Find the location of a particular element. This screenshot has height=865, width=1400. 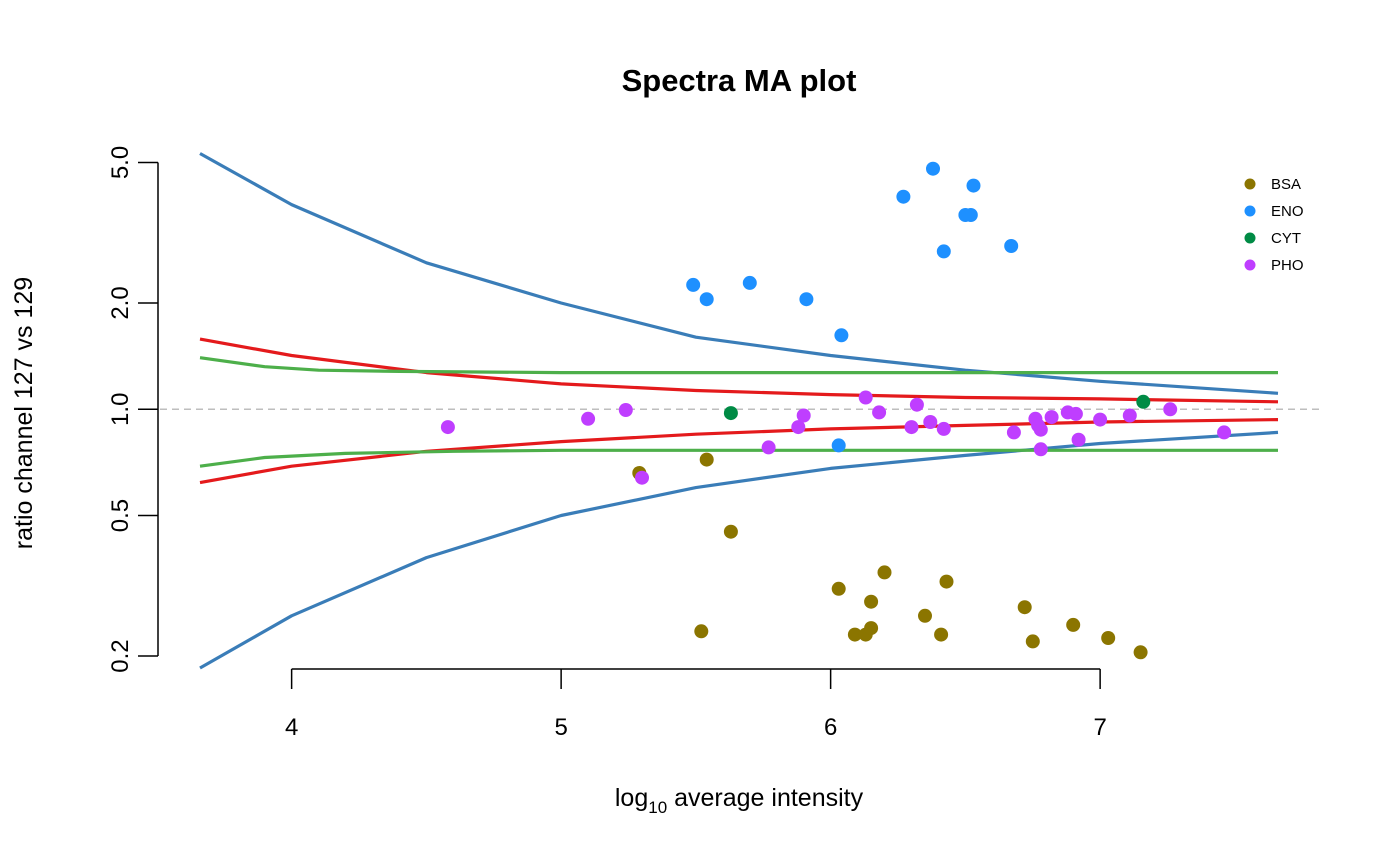

legend-label-pho: PHO is located at coordinates (1287, 265).